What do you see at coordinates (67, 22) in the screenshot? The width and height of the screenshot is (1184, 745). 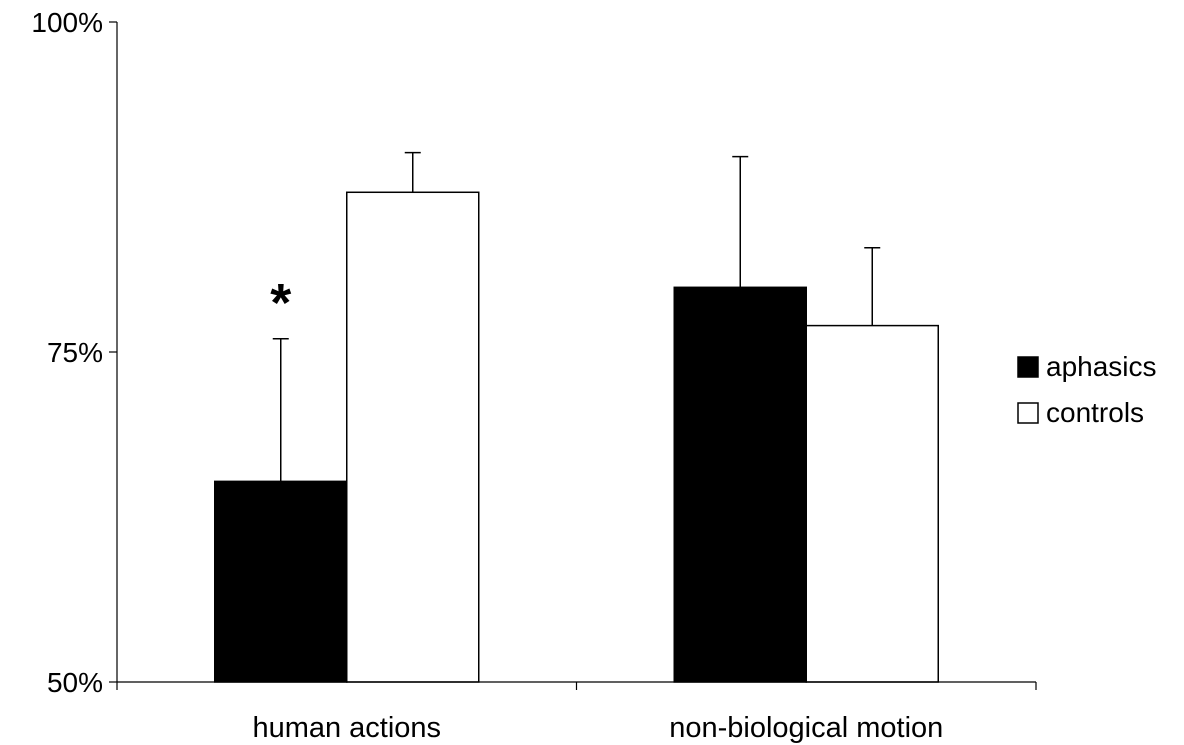 I see `y-tick-label-2: 100%` at bounding box center [67, 22].